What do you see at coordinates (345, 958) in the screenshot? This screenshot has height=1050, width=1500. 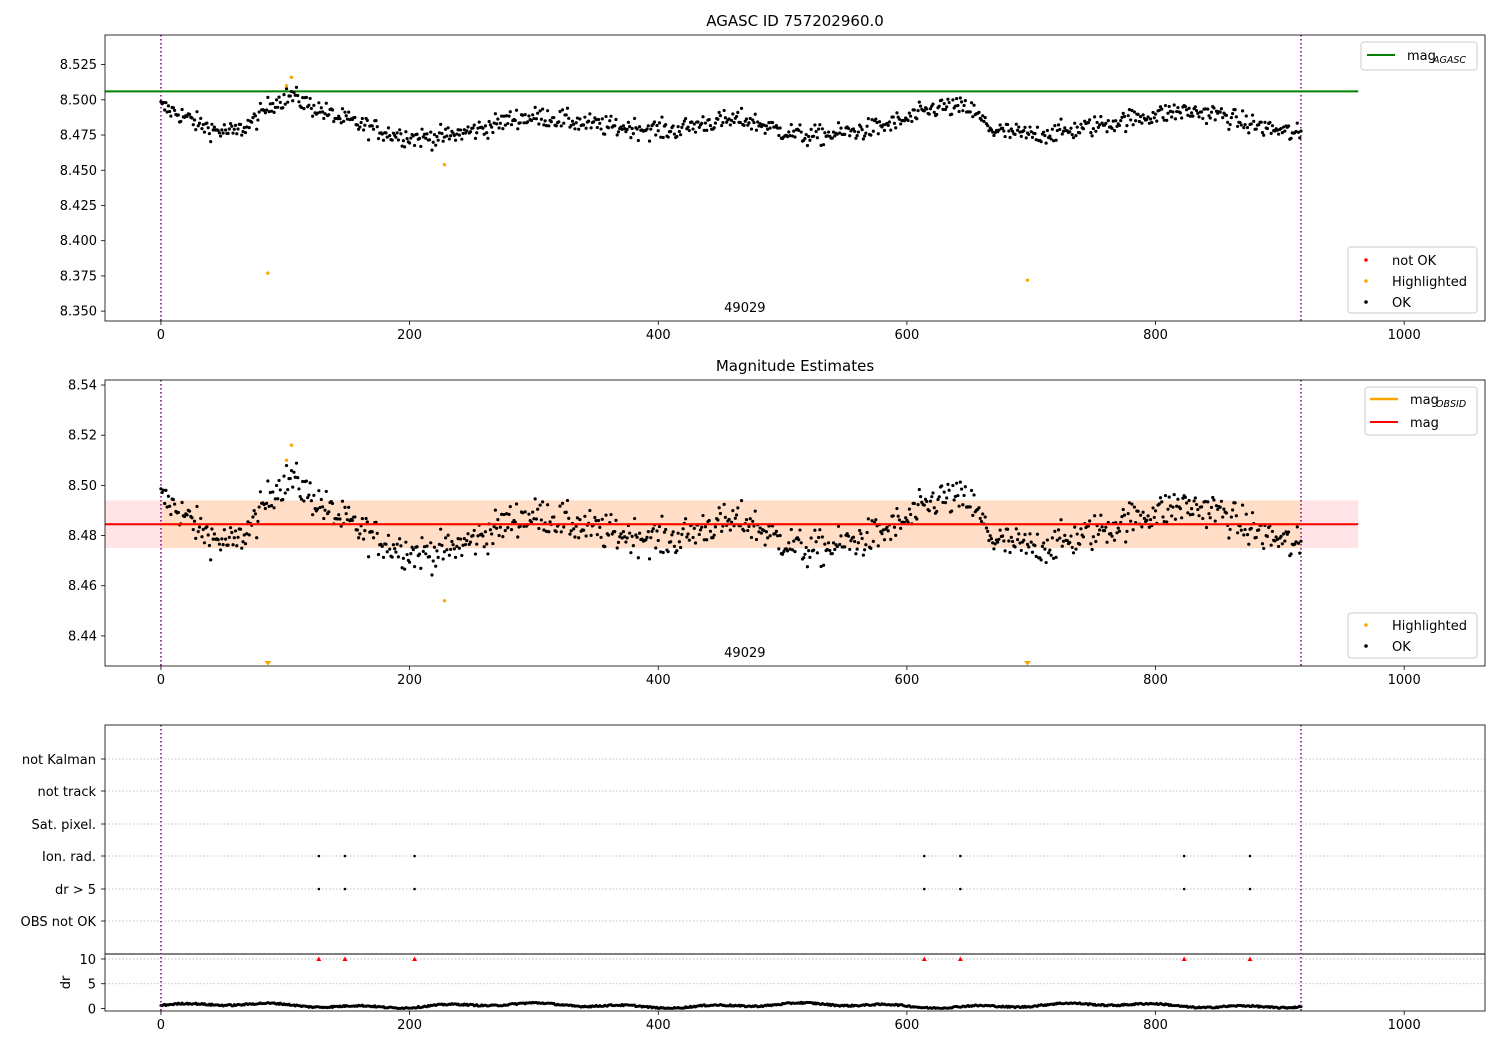 I see `dr-outlier-marker` at bounding box center [345, 958].